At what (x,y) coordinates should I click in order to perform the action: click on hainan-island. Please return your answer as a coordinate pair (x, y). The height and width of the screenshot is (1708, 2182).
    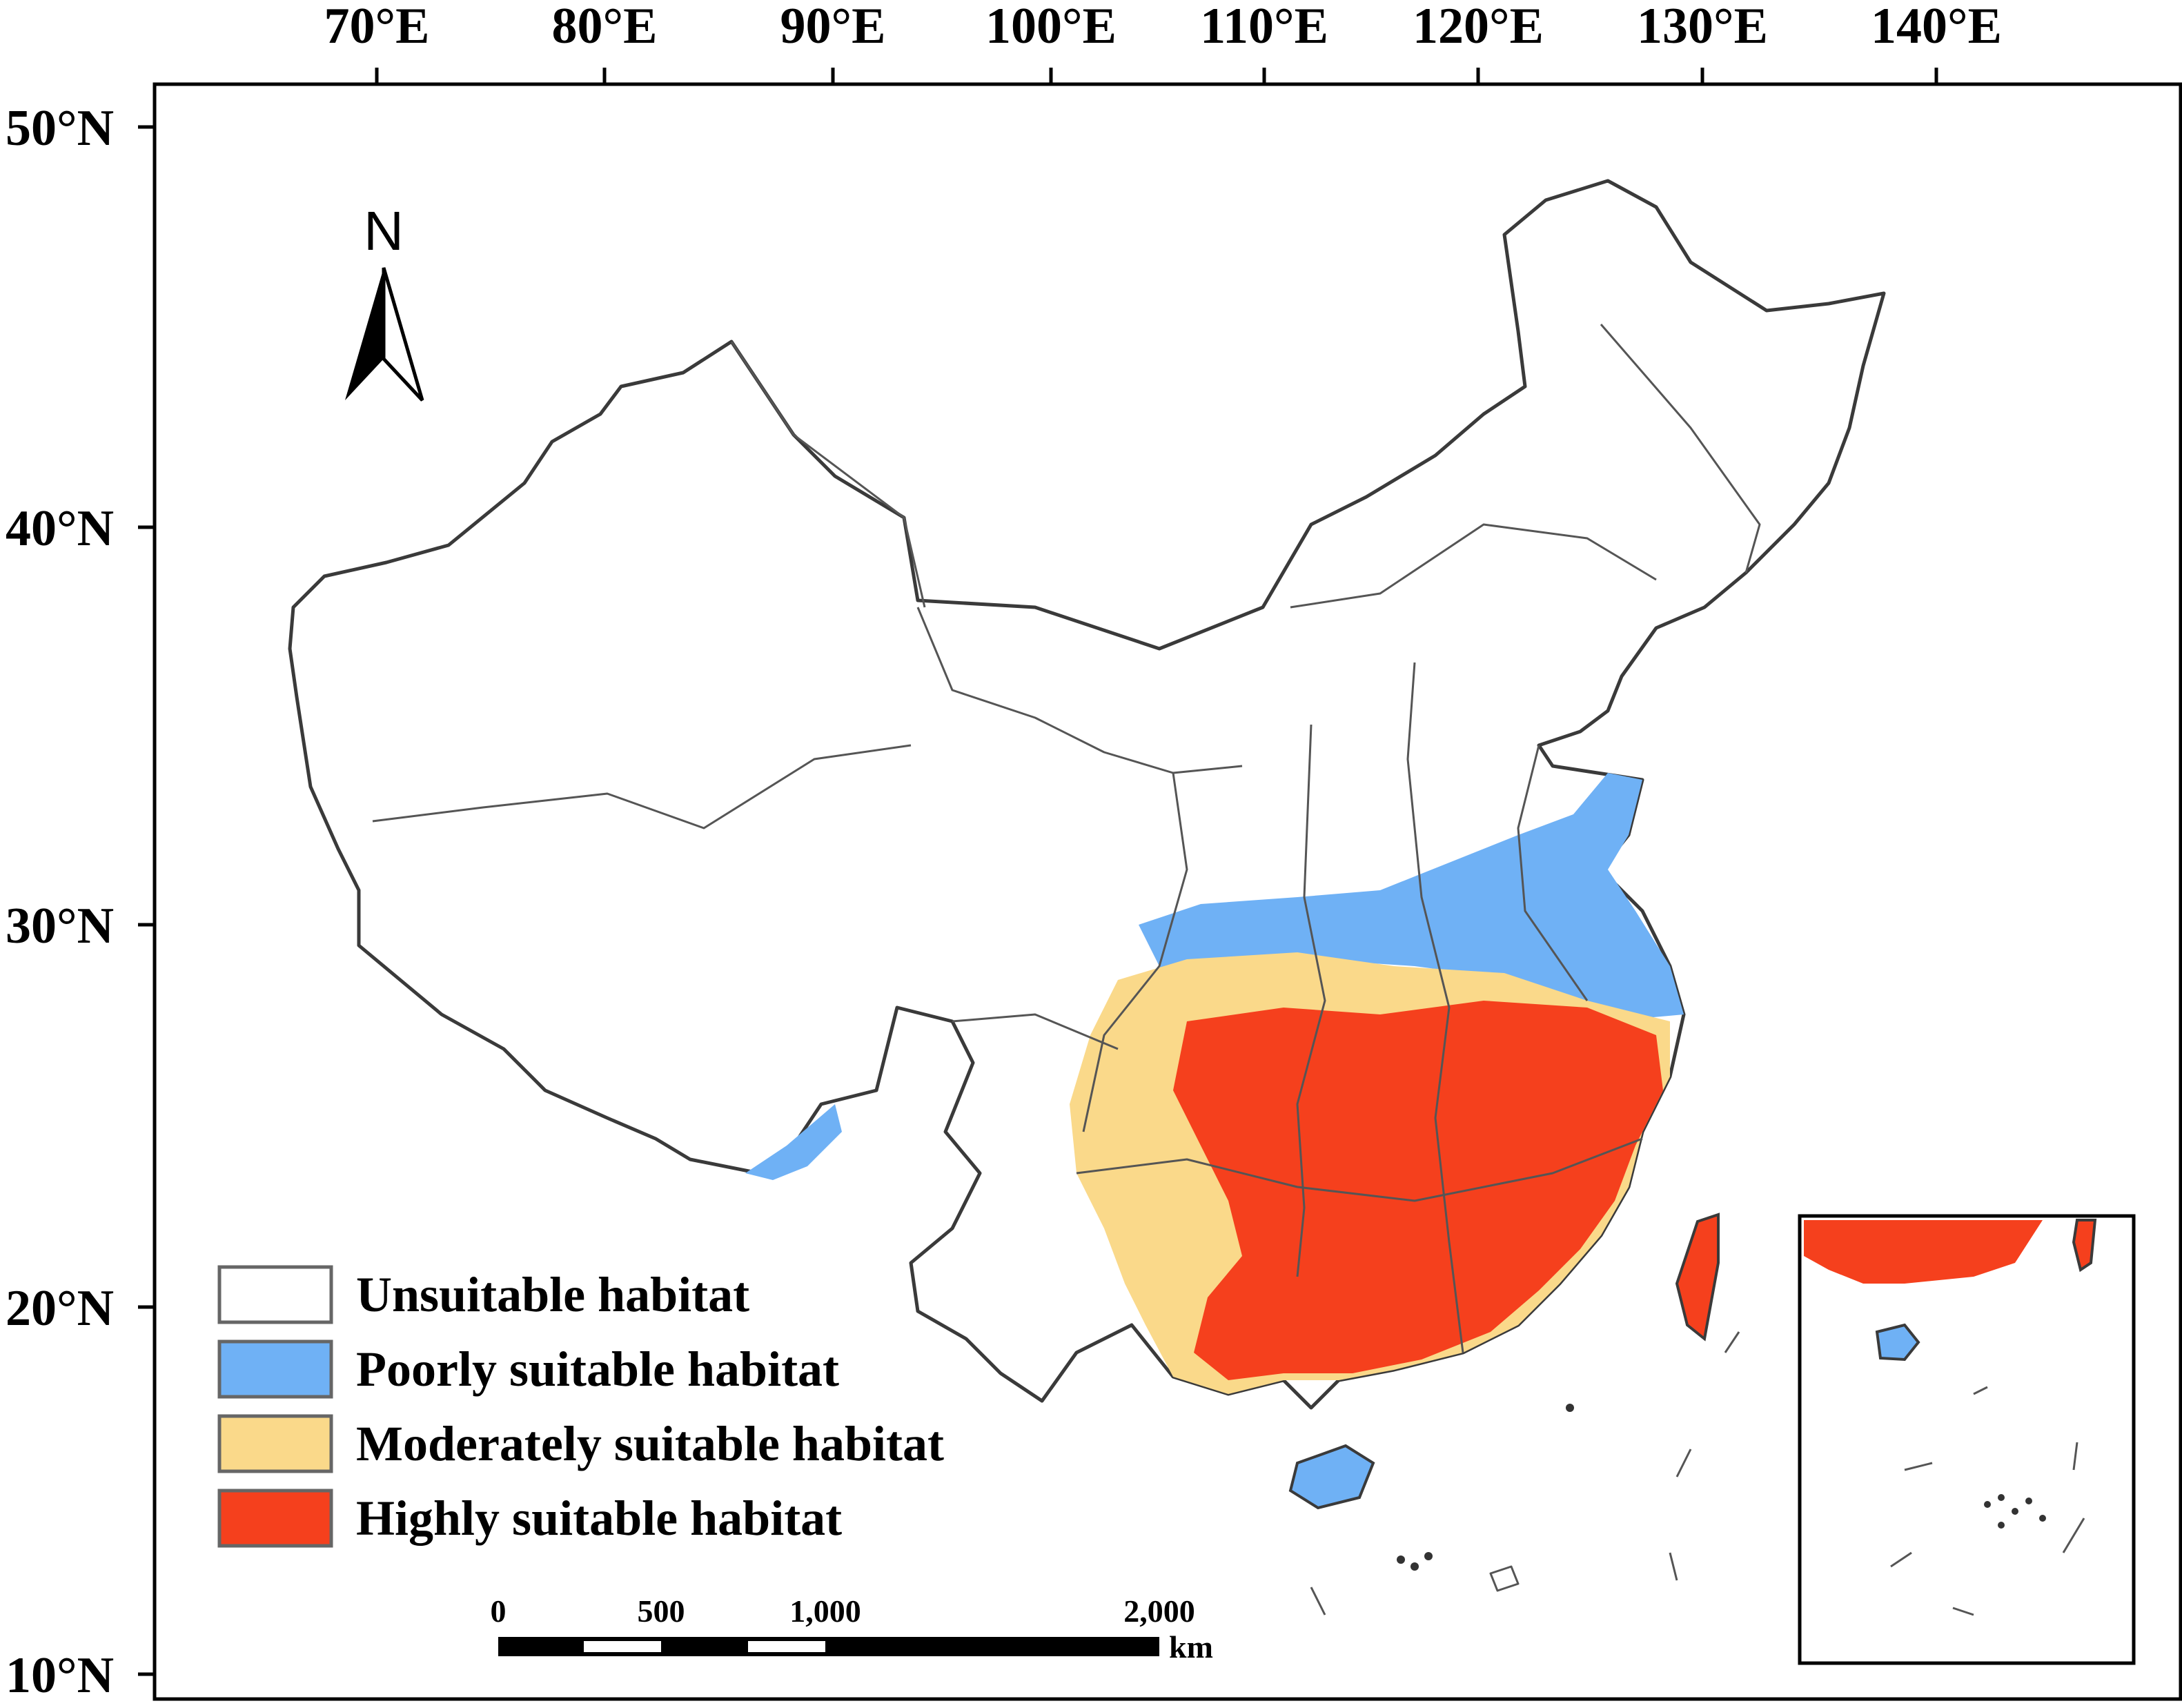
    Looking at the image, I should click on (1331, 1477).